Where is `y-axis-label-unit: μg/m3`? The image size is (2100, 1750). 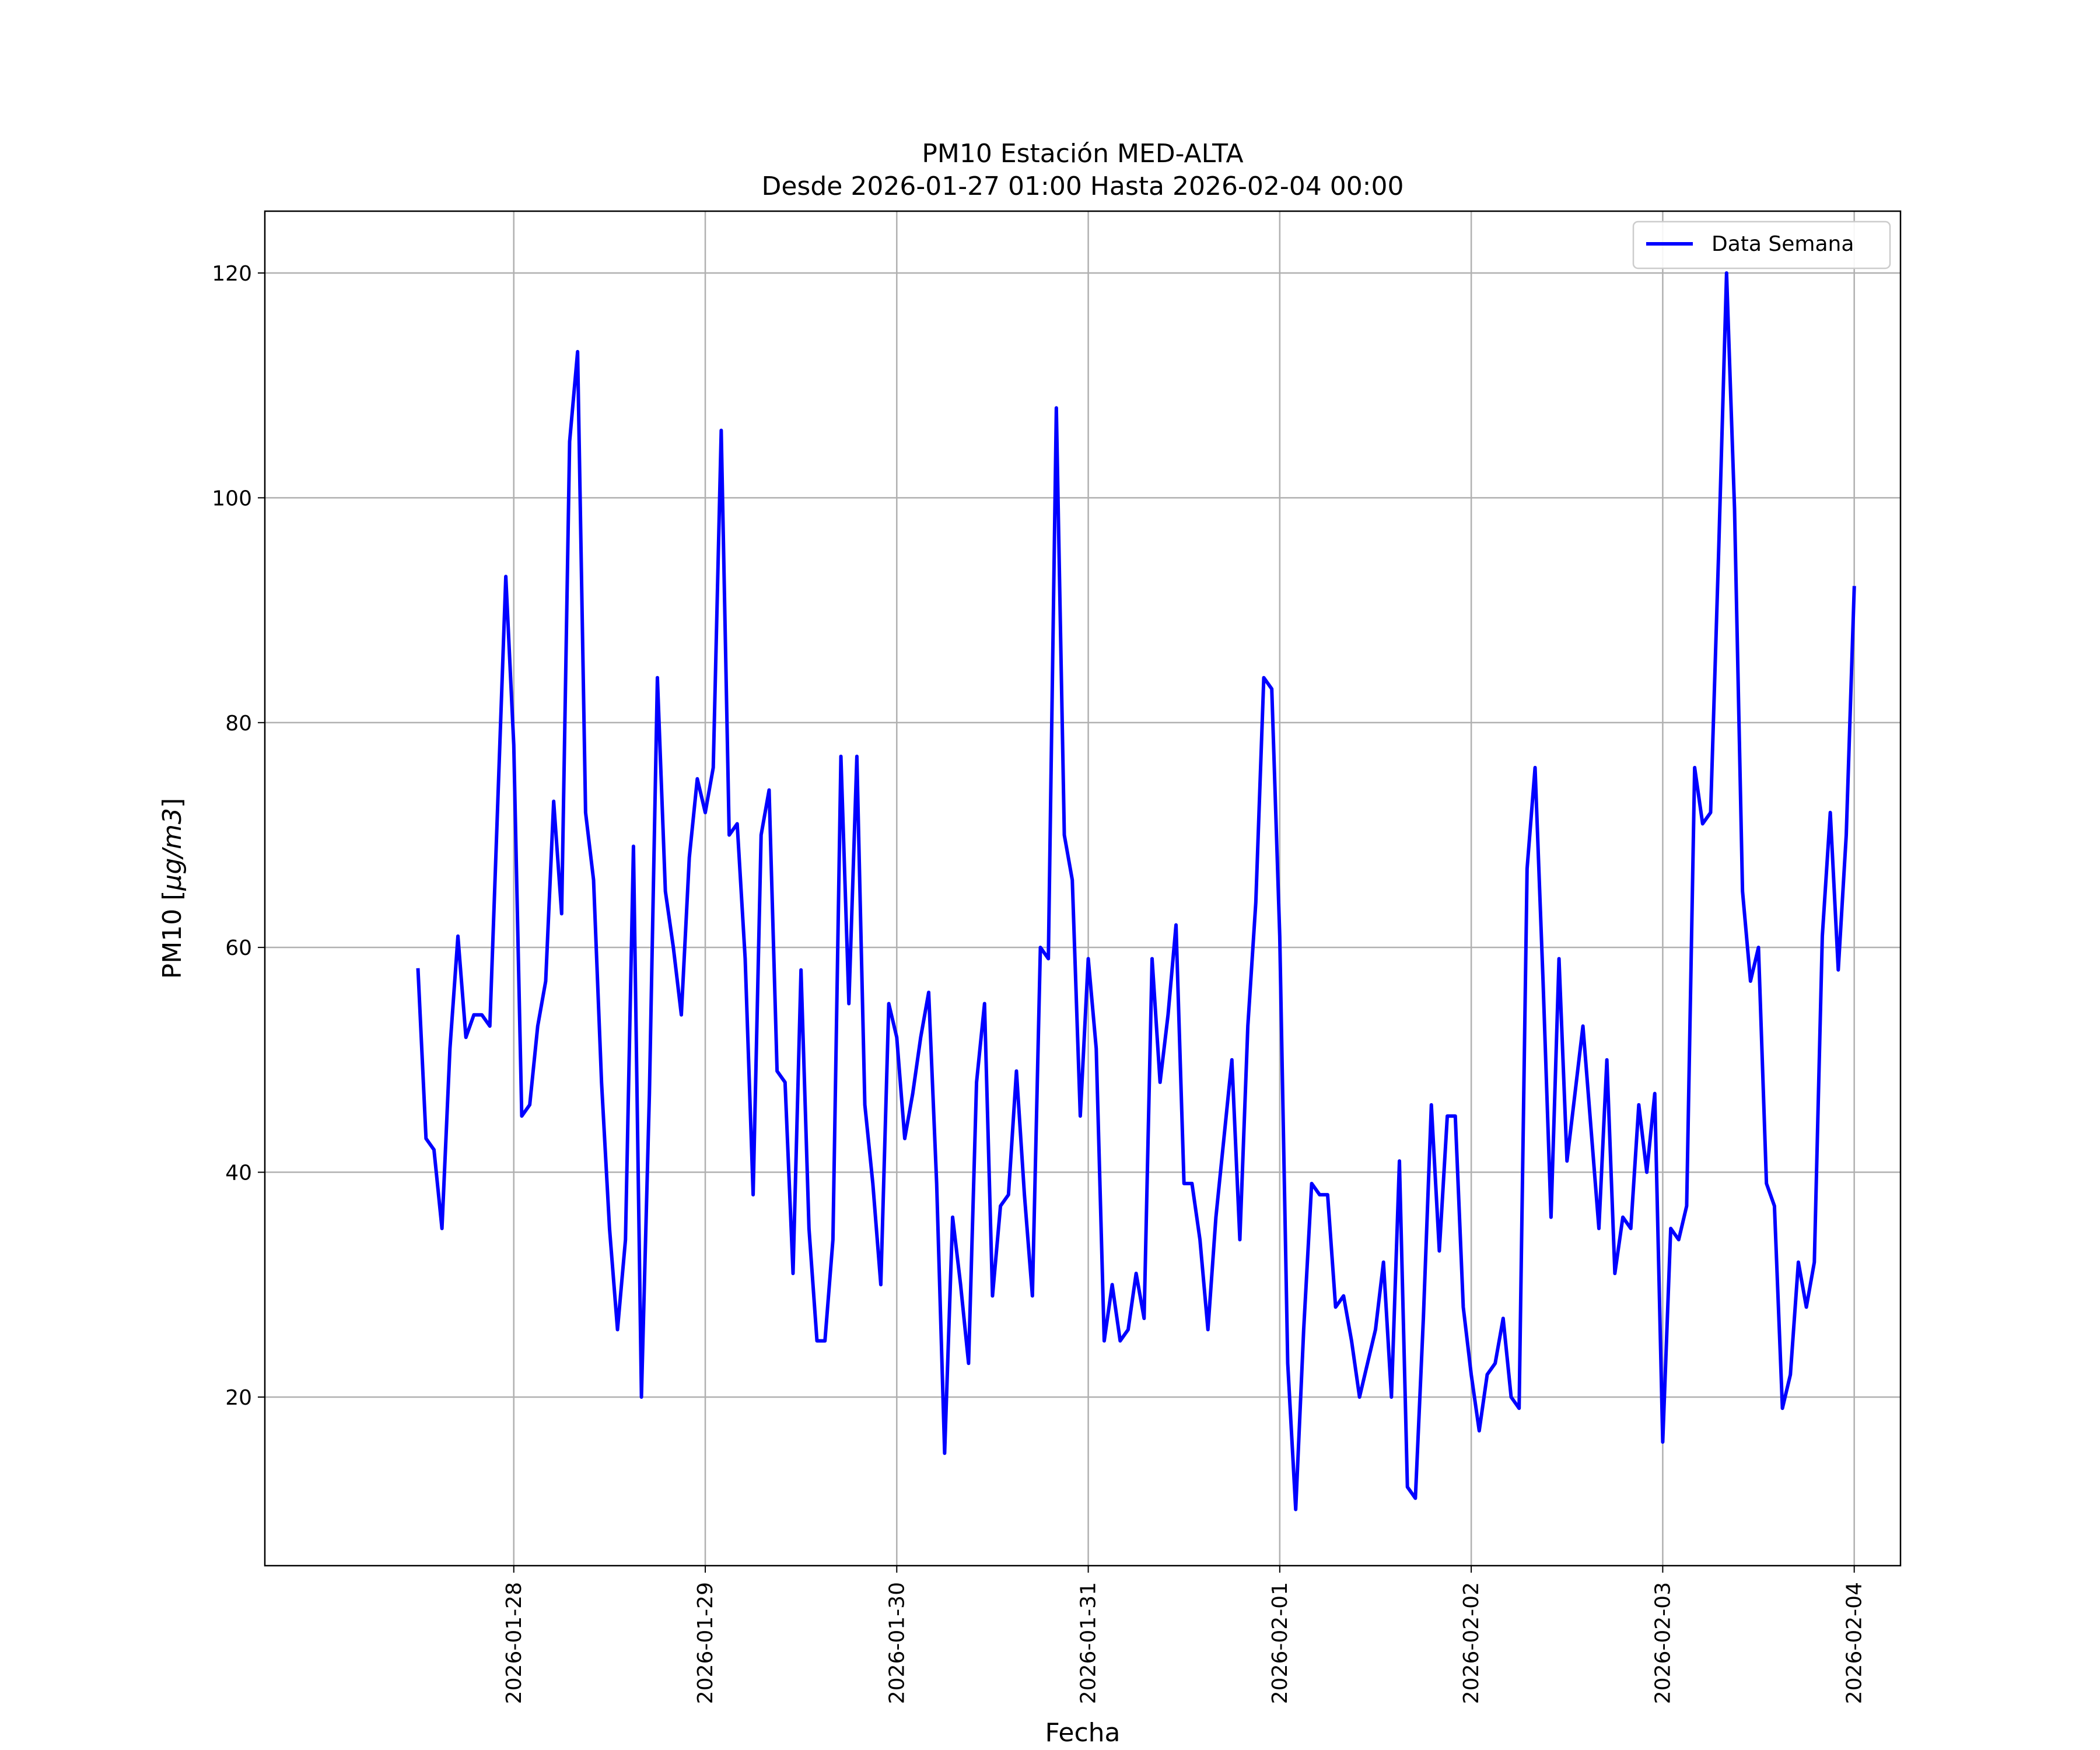
y-axis-label-unit: μg/m3 is located at coordinates (173, 849).